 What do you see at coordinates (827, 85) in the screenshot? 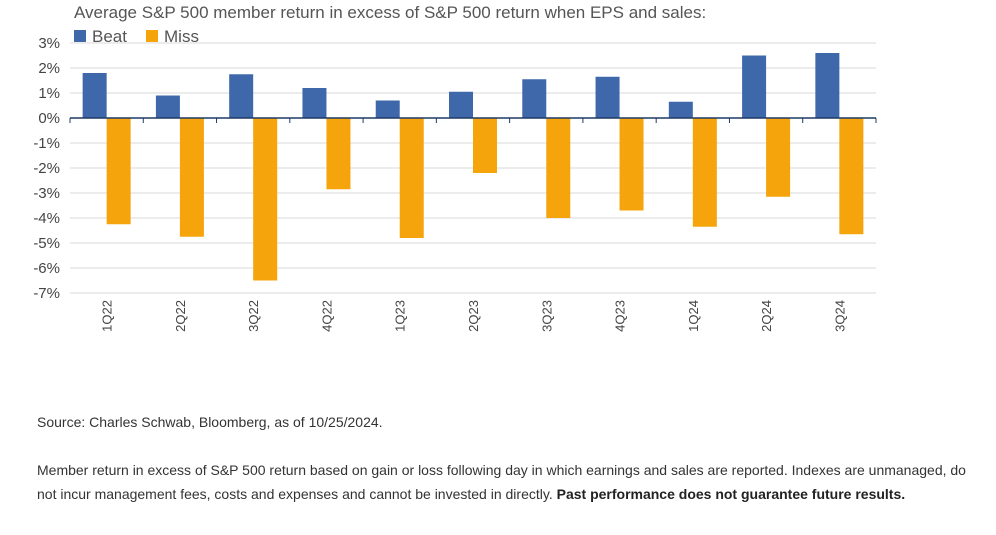
I see `bar-beat-3q24` at bounding box center [827, 85].